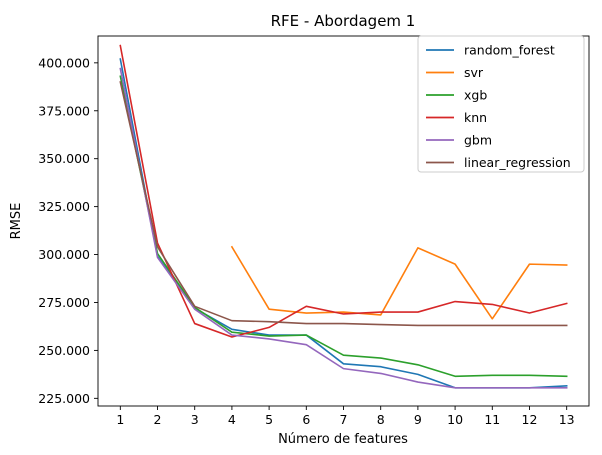 This screenshot has height=455, width=602. Describe the element at coordinates (530, 419) in the screenshot. I see `x-tick-label: 12` at that location.